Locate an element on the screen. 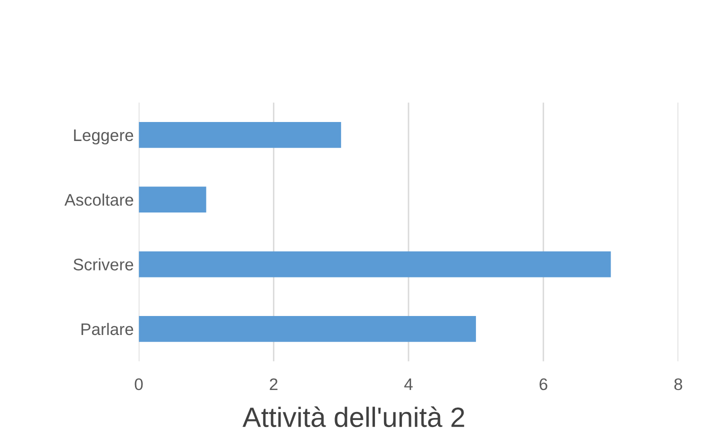 The height and width of the screenshot is (446, 708). y-tick-label: Ascoltare is located at coordinates (99, 200).